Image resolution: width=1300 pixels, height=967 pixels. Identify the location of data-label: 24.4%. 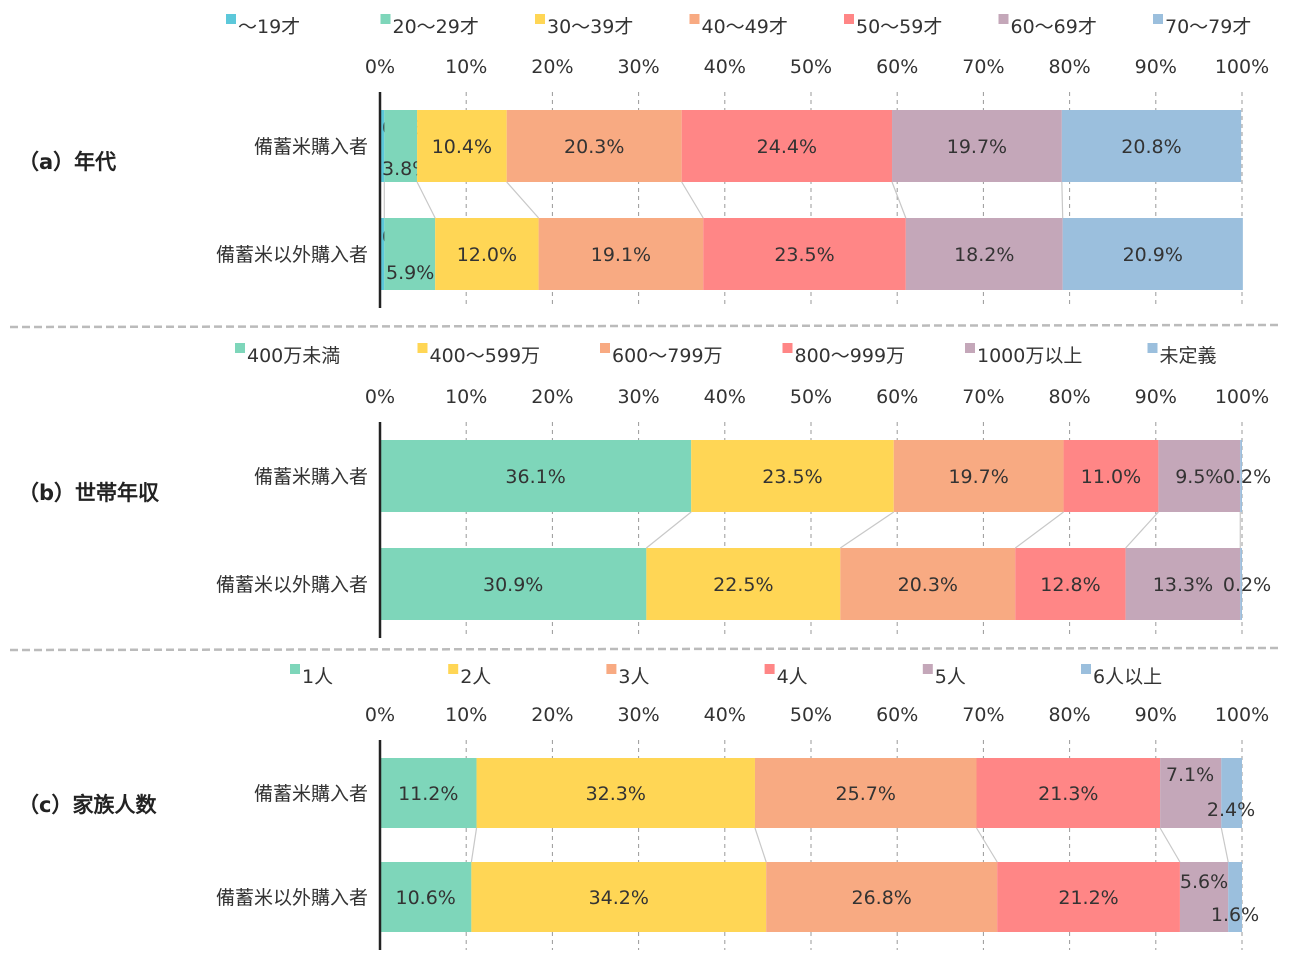
(787, 147).